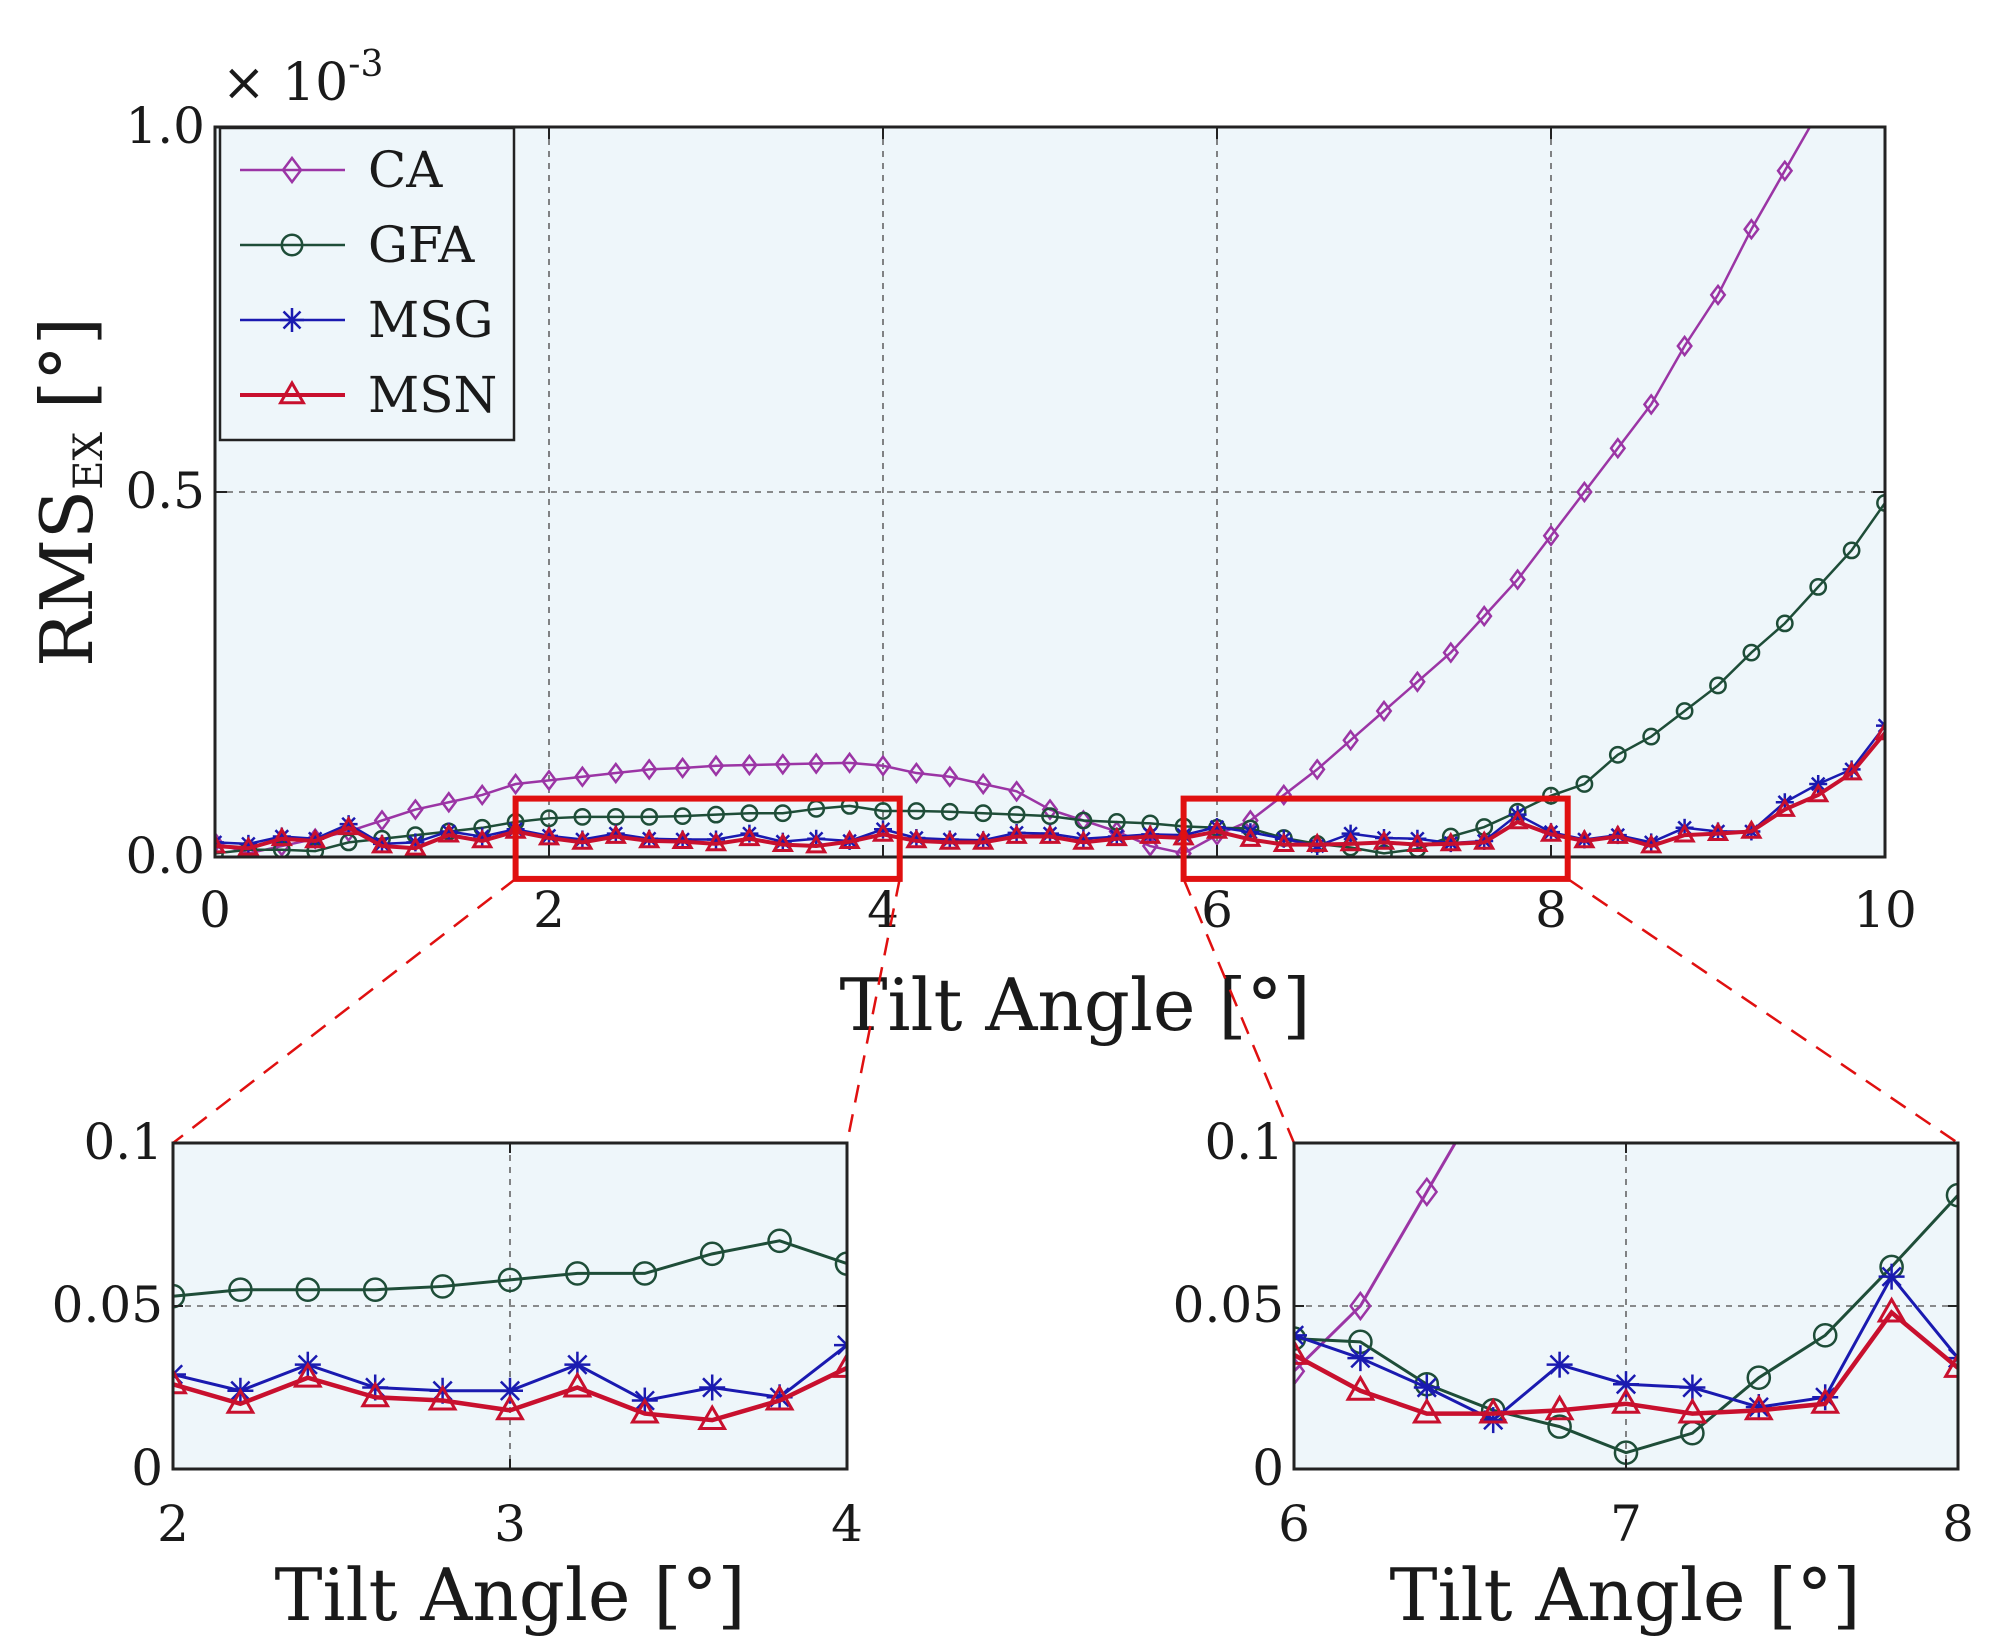  Describe the element at coordinates (366, 320) in the screenshot. I see `legend-item-msg: MSG` at that location.